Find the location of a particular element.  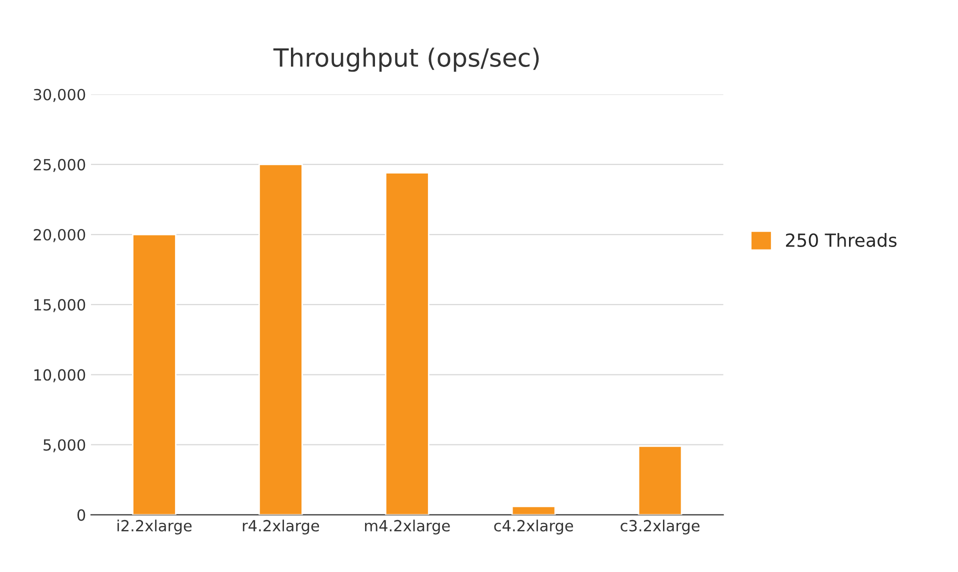

y-tick-label: 20,000 is located at coordinates (60, 235).